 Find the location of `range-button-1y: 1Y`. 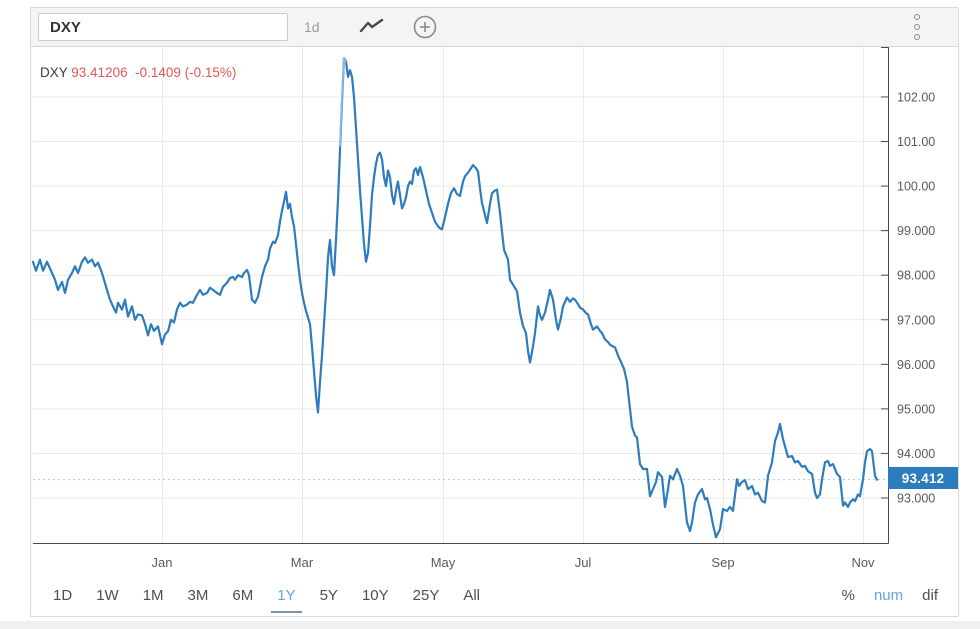

range-button-1y: 1Y is located at coordinates (287, 595).